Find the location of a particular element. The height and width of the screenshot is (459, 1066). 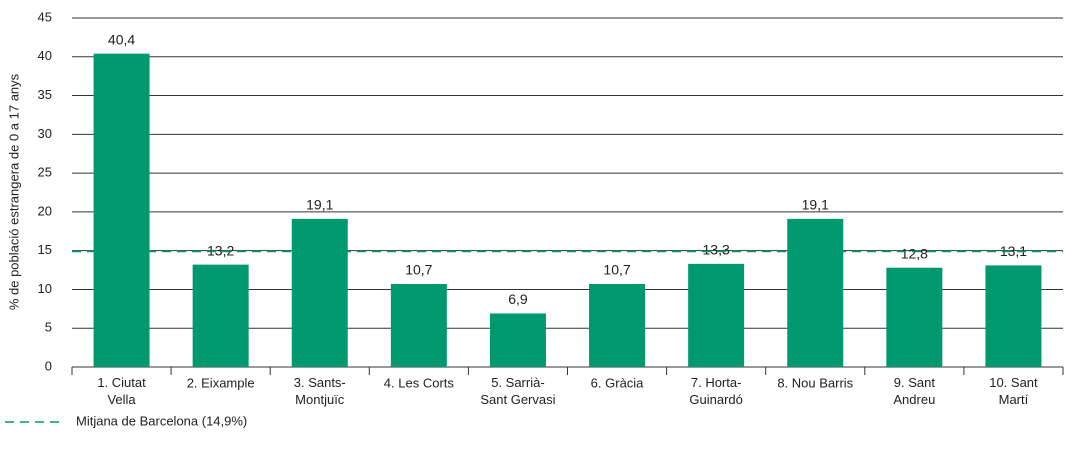

x-tick-label: 6. Gràcia is located at coordinates (618, 382).